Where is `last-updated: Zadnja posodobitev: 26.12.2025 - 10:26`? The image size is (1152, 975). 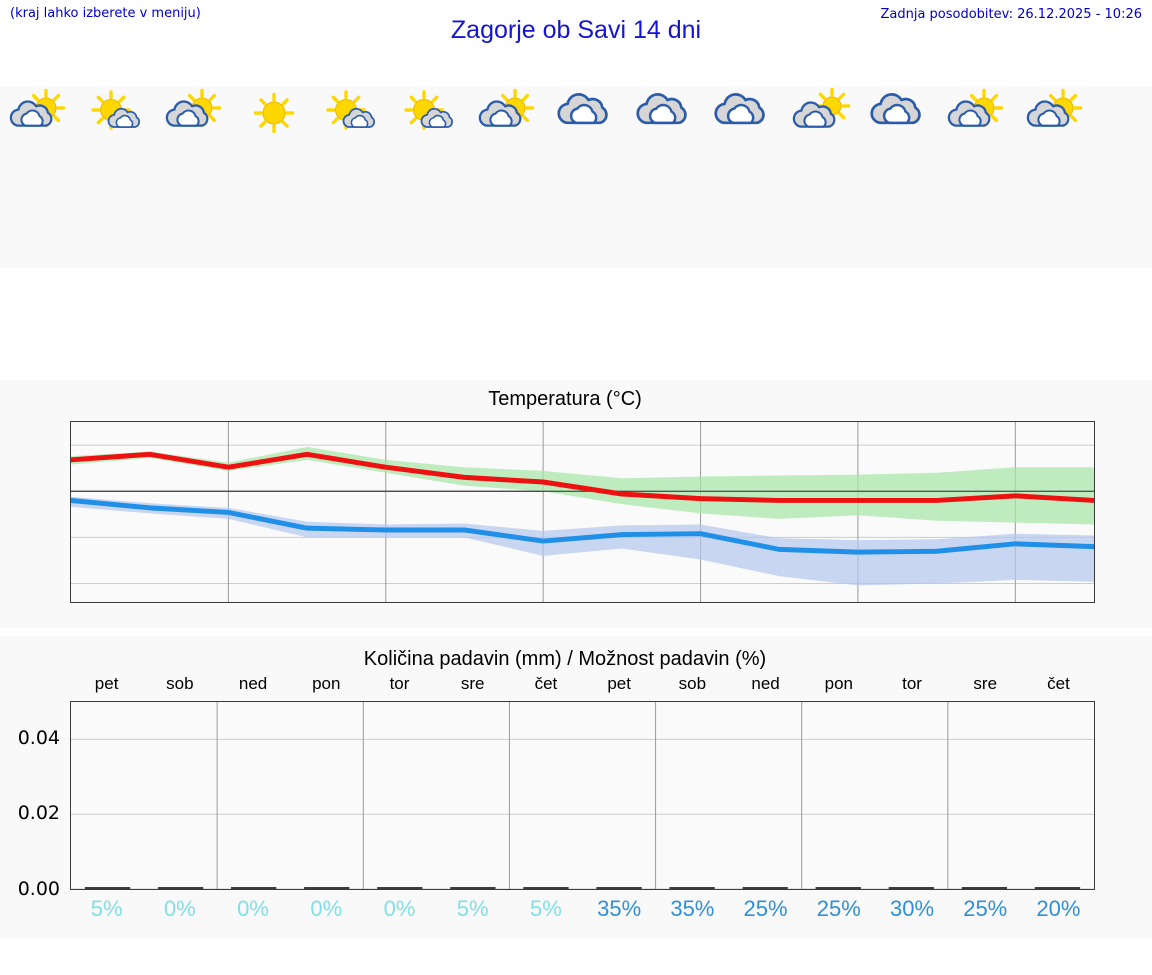
last-updated: Zadnja posodobitev: 26.12.2025 - 10:26 is located at coordinates (1011, 14).